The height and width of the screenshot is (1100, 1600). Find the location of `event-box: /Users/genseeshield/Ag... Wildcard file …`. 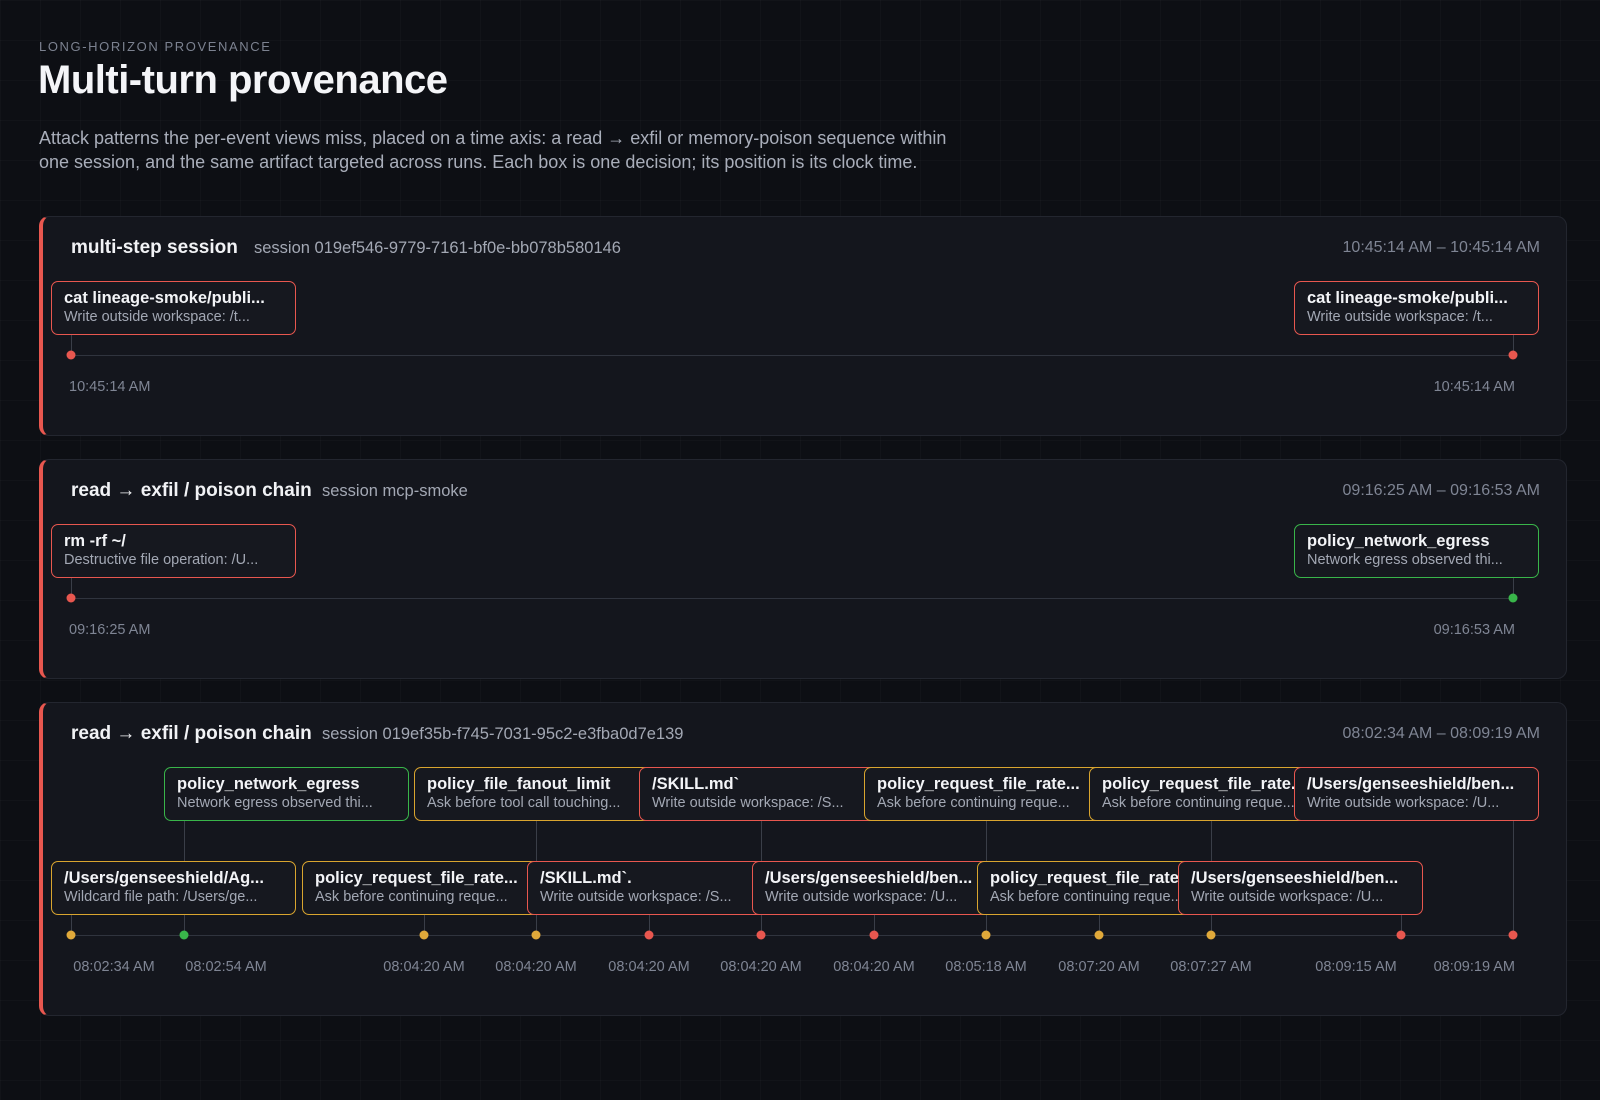

event-box: /Users/genseeshield/Ag... Wildcard file … is located at coordinates (173, 888).